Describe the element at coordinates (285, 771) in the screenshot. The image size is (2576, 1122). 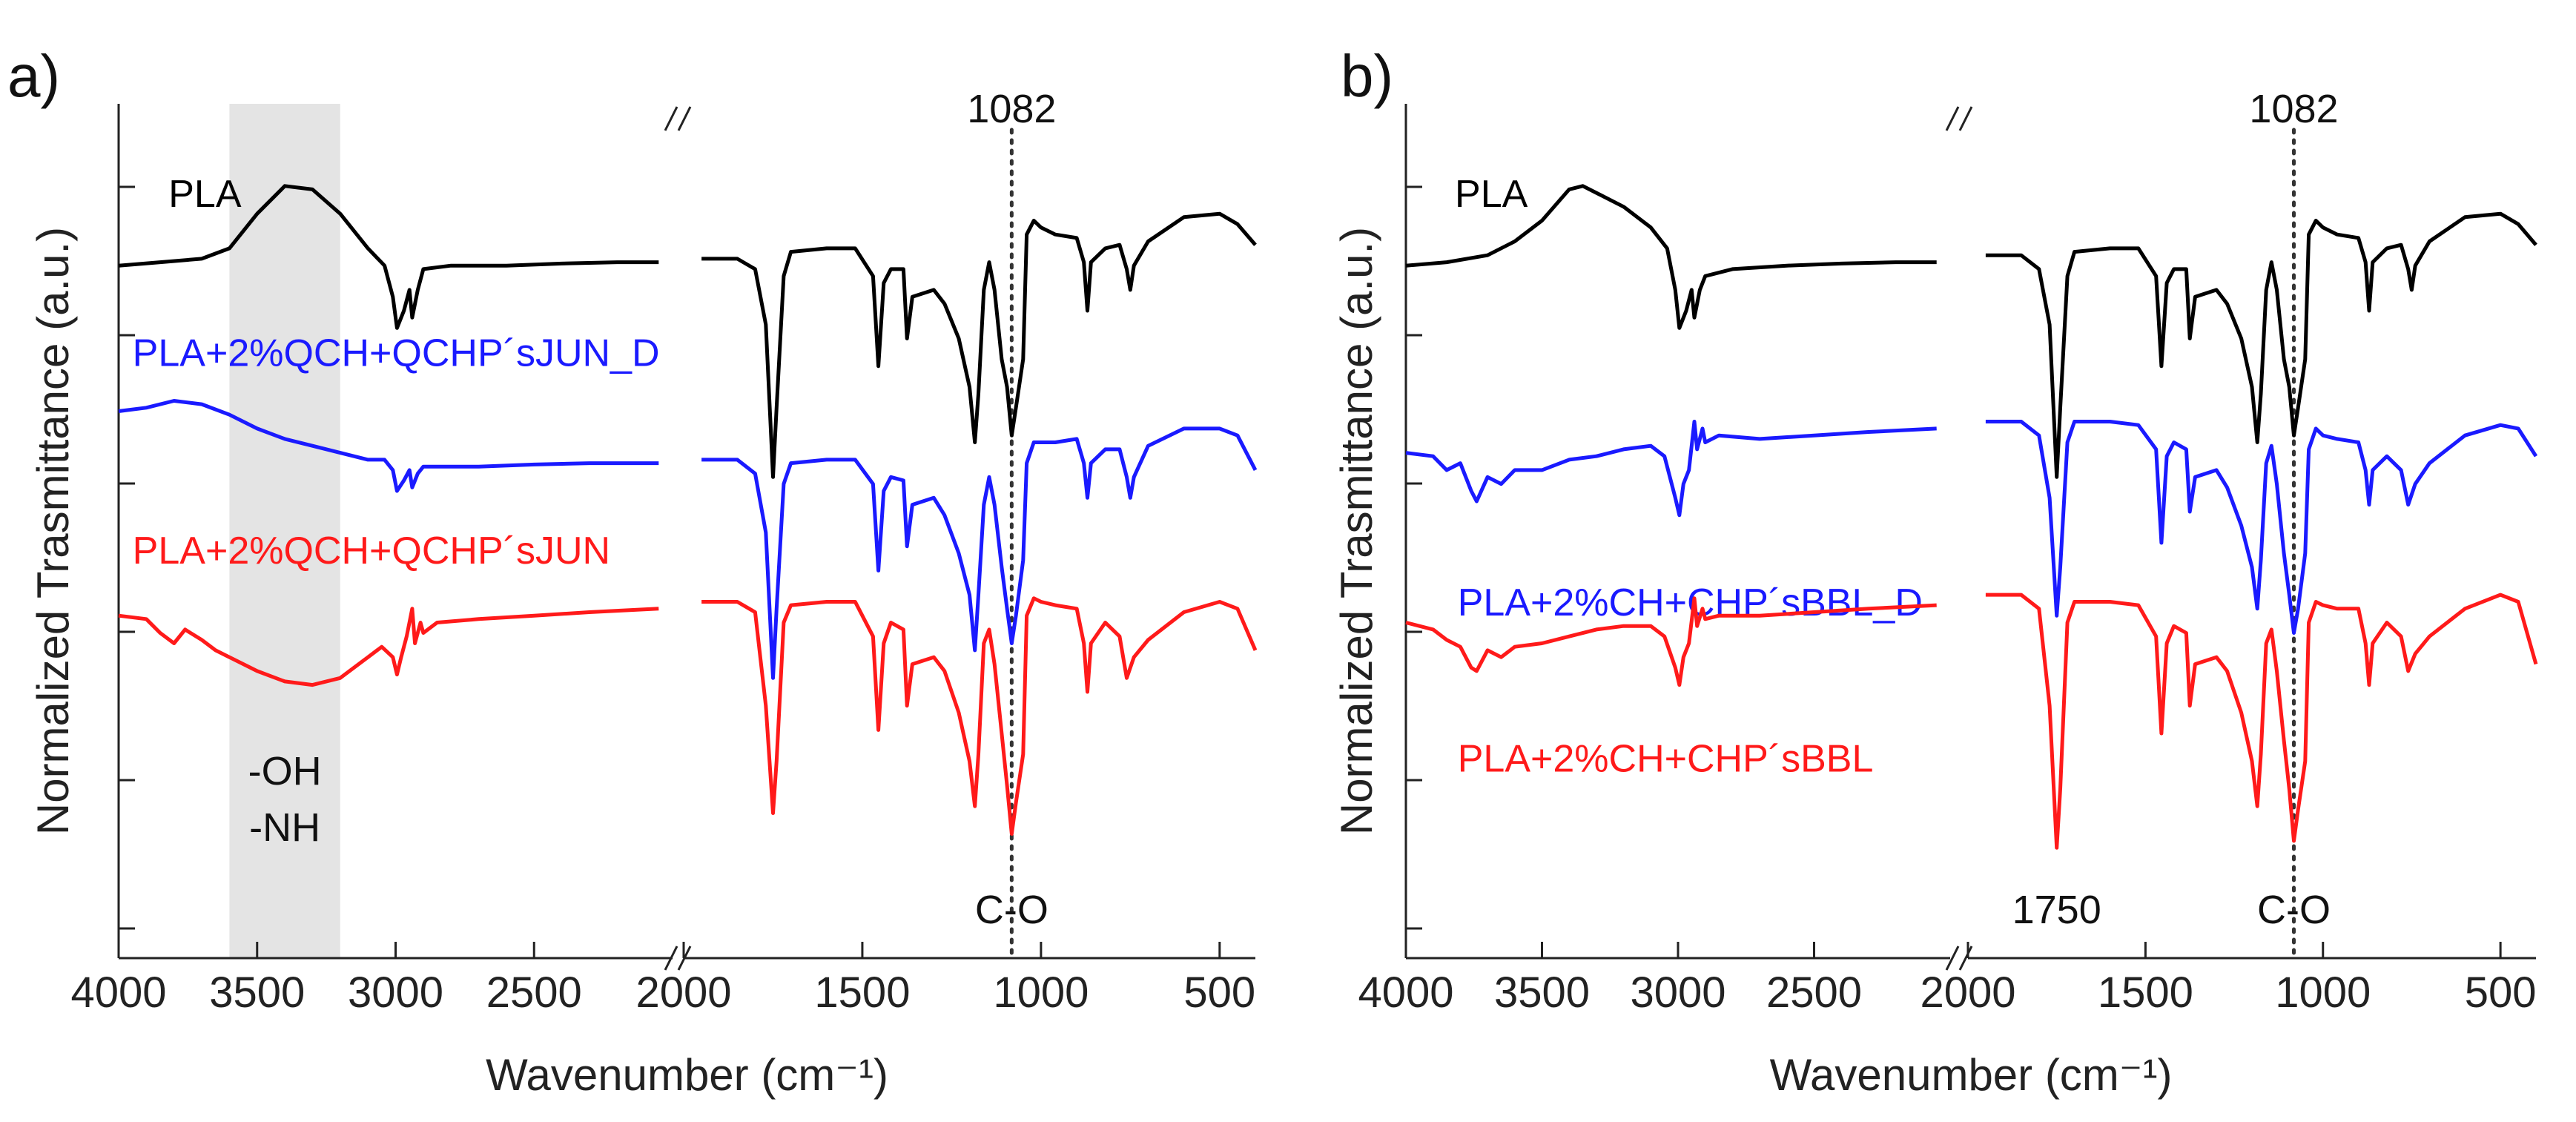
I see `shaded-region-label-1: -OH` at that location.